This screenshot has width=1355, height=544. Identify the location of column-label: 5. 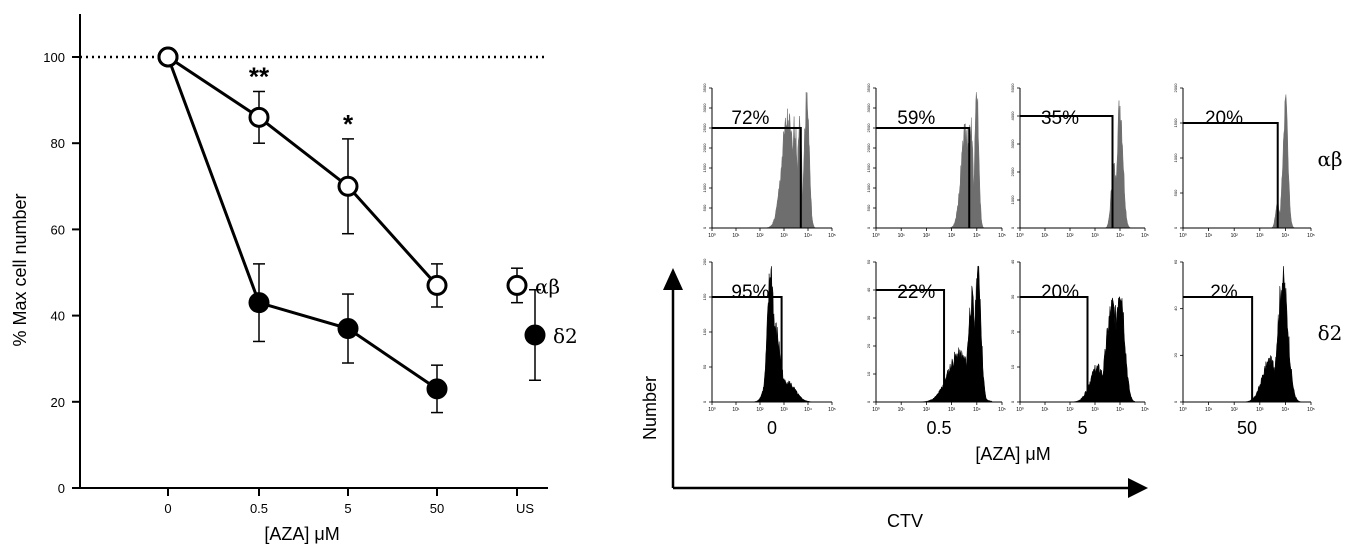
(1082, 428).